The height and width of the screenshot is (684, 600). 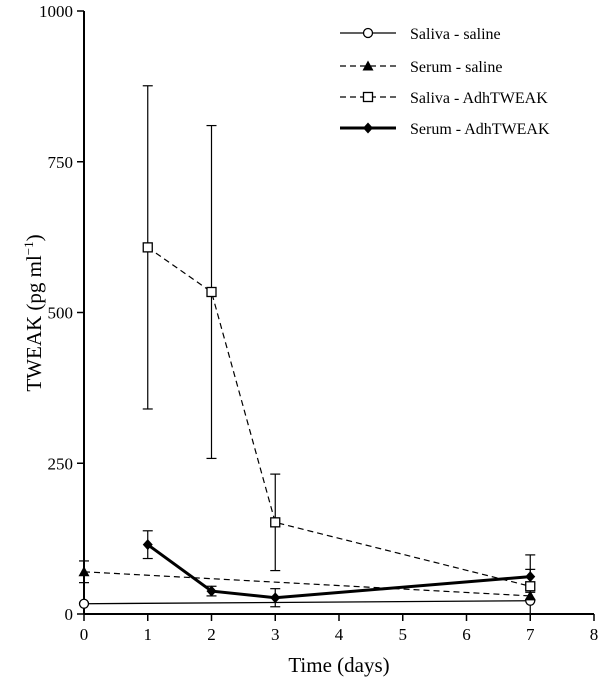 What do you see at coordinates (211, 634) in the screenshot?
I see `x-tick-label: 2` at bounding box center [211, 634].